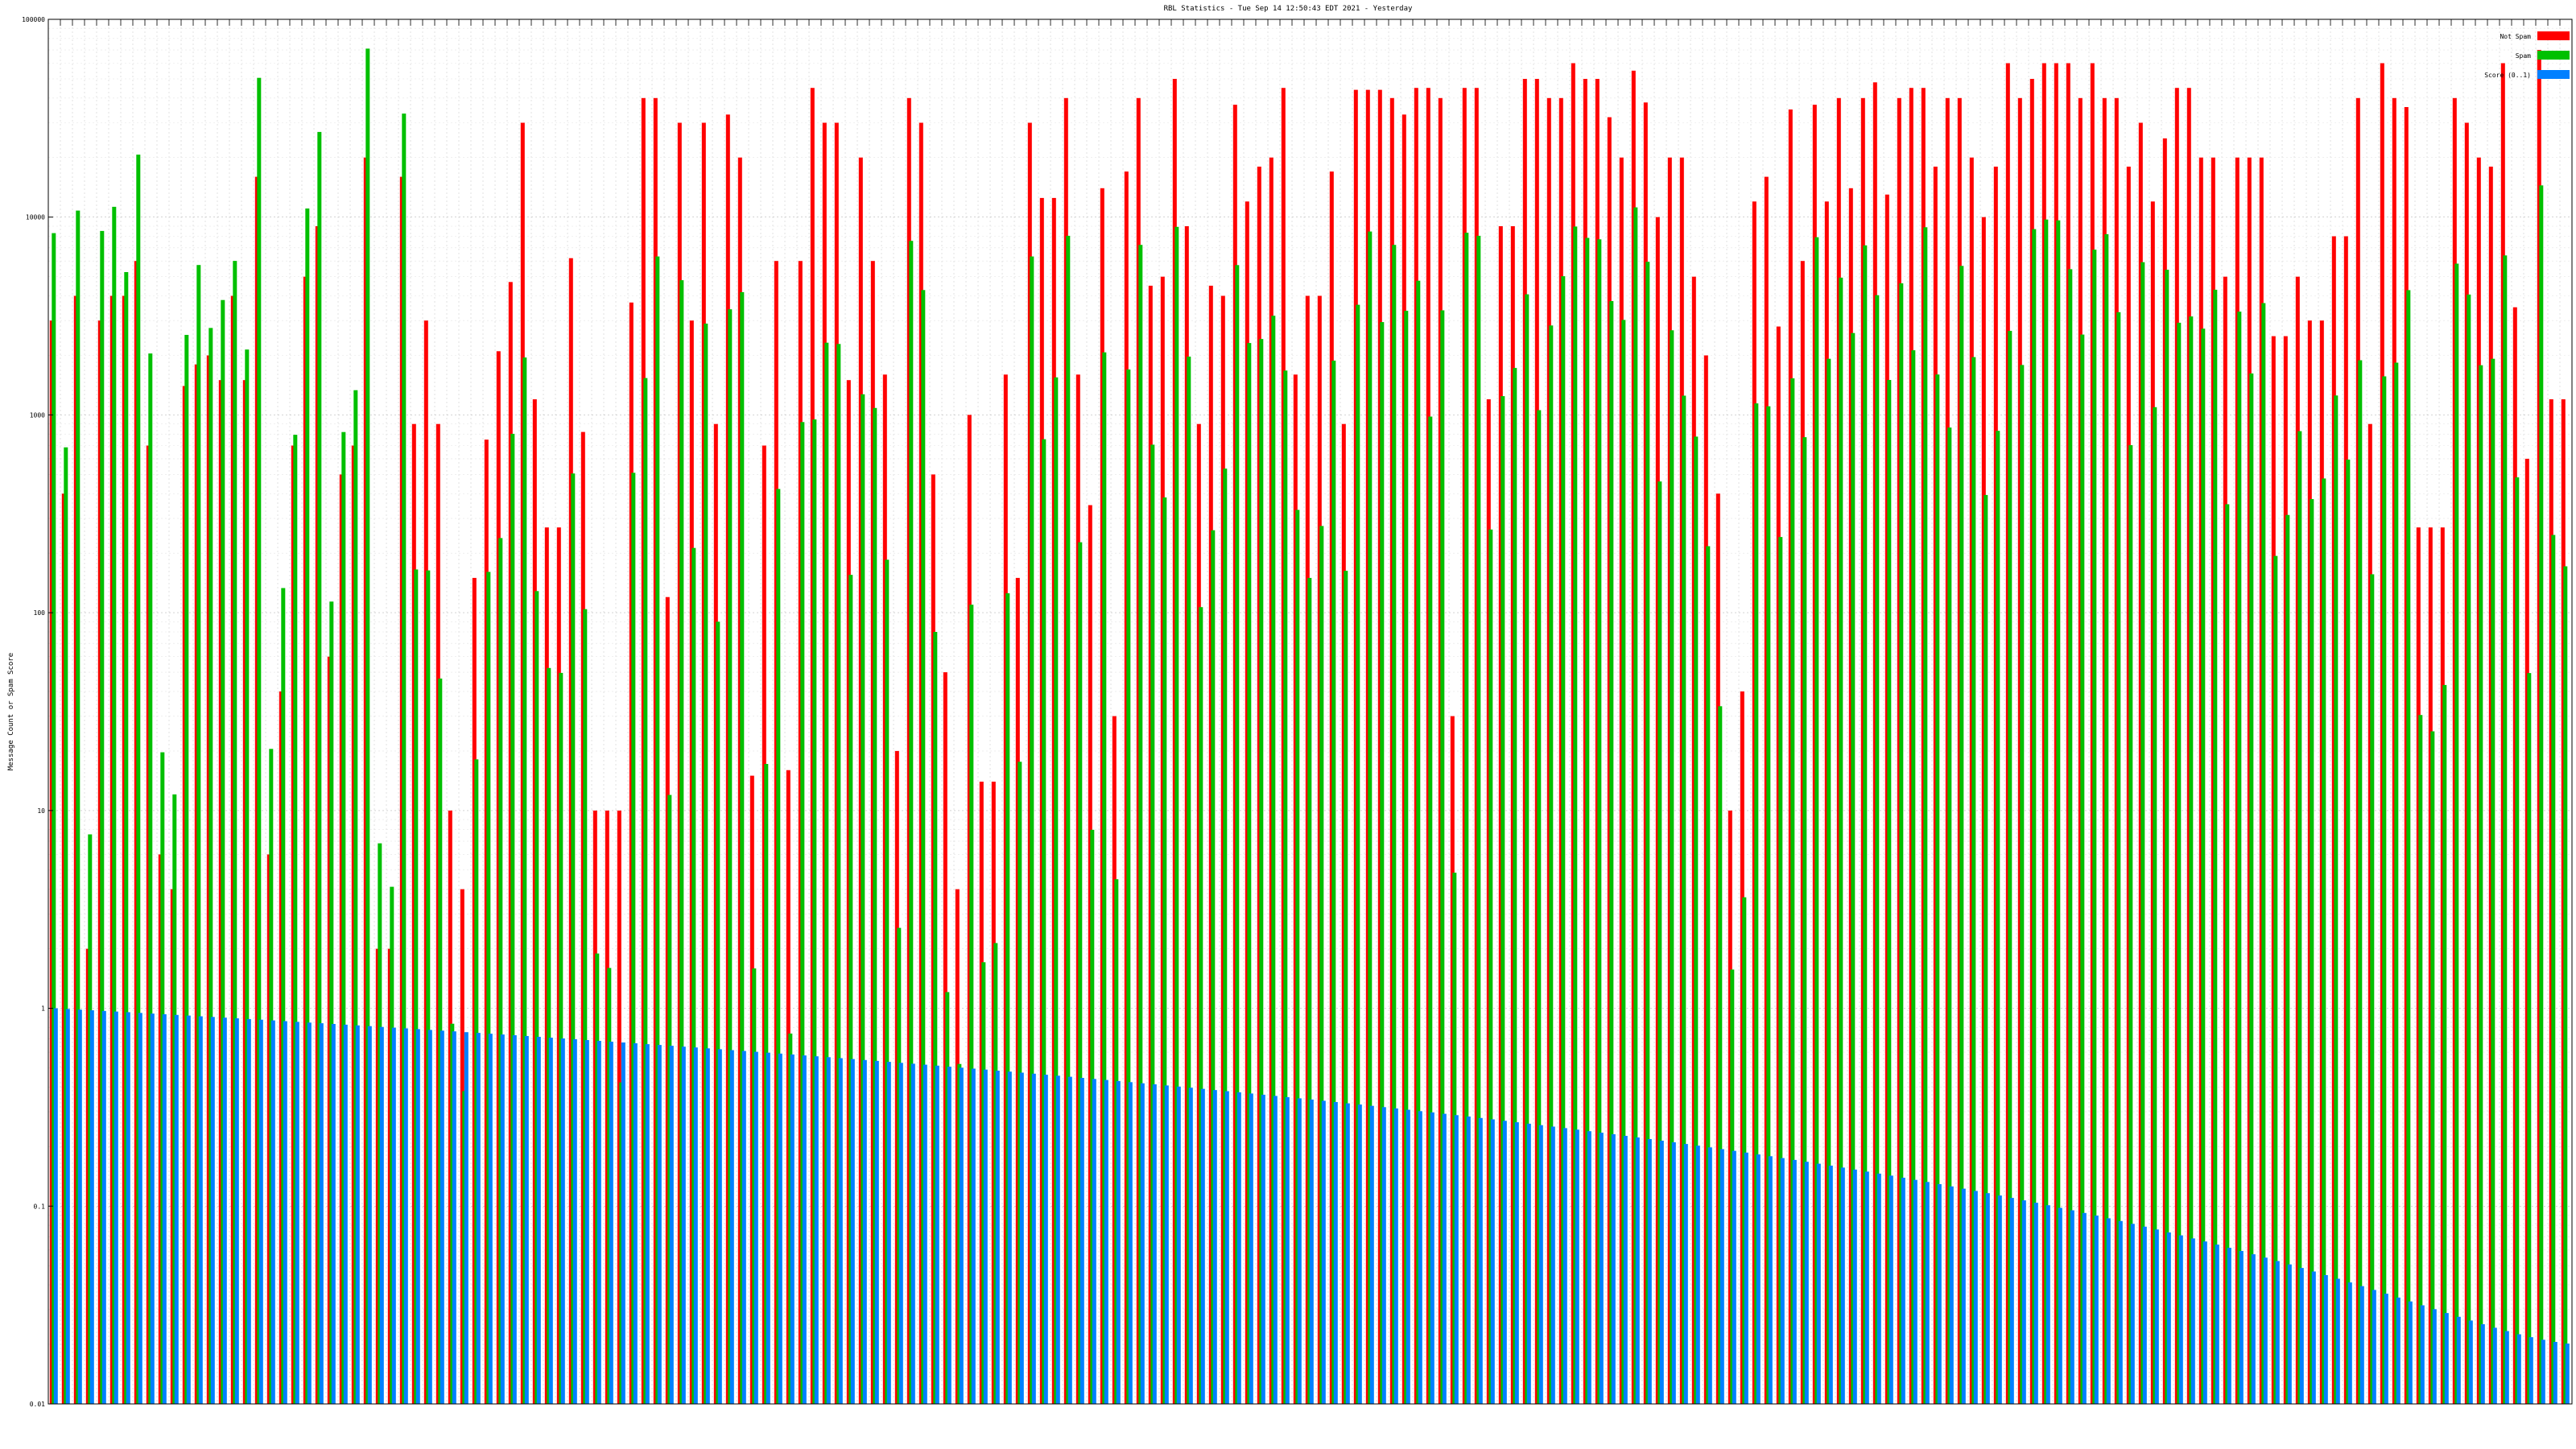  What do you see at coordinates (2507, 75) in the screenshot?
I see `legend-label: Score (0..1)` at bounding box center [2507, 75].